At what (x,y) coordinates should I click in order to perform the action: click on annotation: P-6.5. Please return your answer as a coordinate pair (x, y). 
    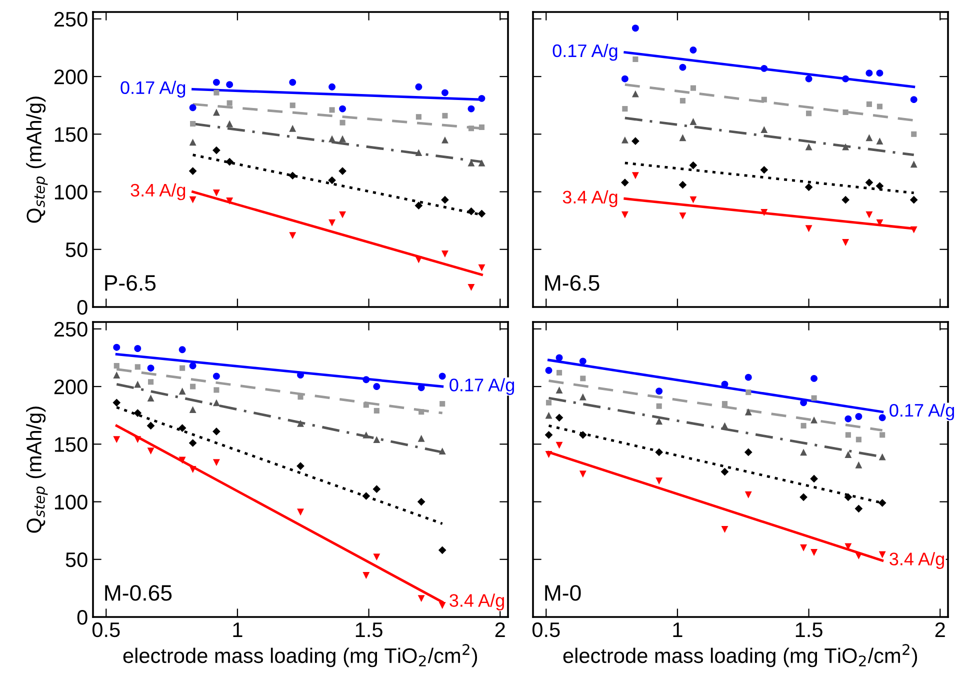
    Looking at the image, I should click on (130, 283).